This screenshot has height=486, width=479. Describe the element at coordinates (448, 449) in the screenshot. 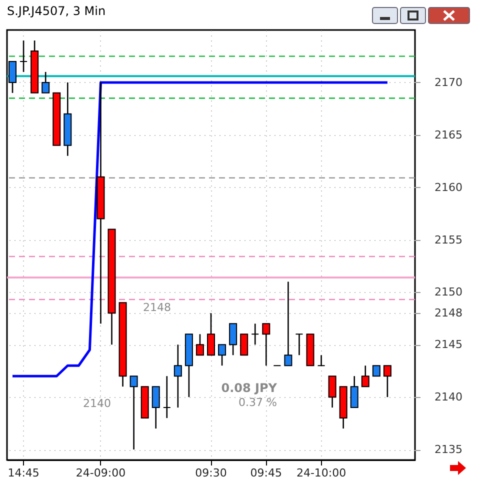

I see `y-tick-label: 2135` at that location.